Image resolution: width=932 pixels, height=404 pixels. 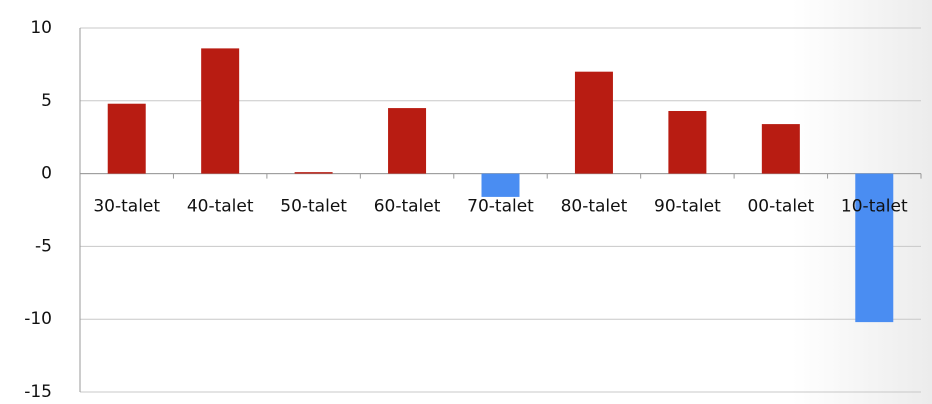 What do you see at coordinates (41, 28) in the screenshot?
I see `y-tick-label: 10` at bounding box center [41, 28].